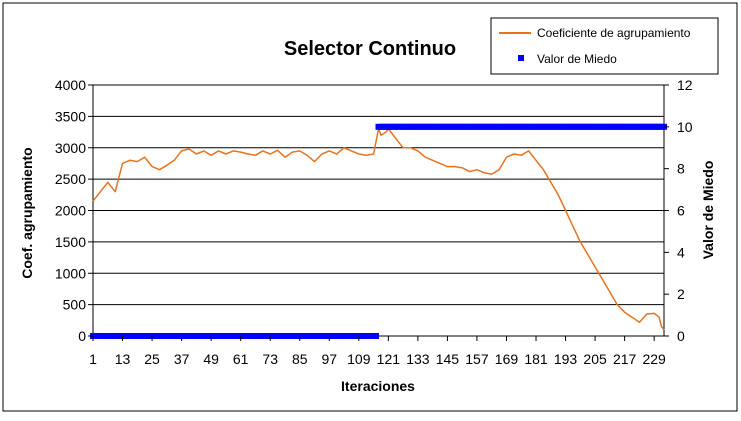 This screenshot has width=741, height=421. What do you see at coordinates (681, 294) in the screenshot?
I see `tick-label-y2: 2` at bounding box center [681, 294].